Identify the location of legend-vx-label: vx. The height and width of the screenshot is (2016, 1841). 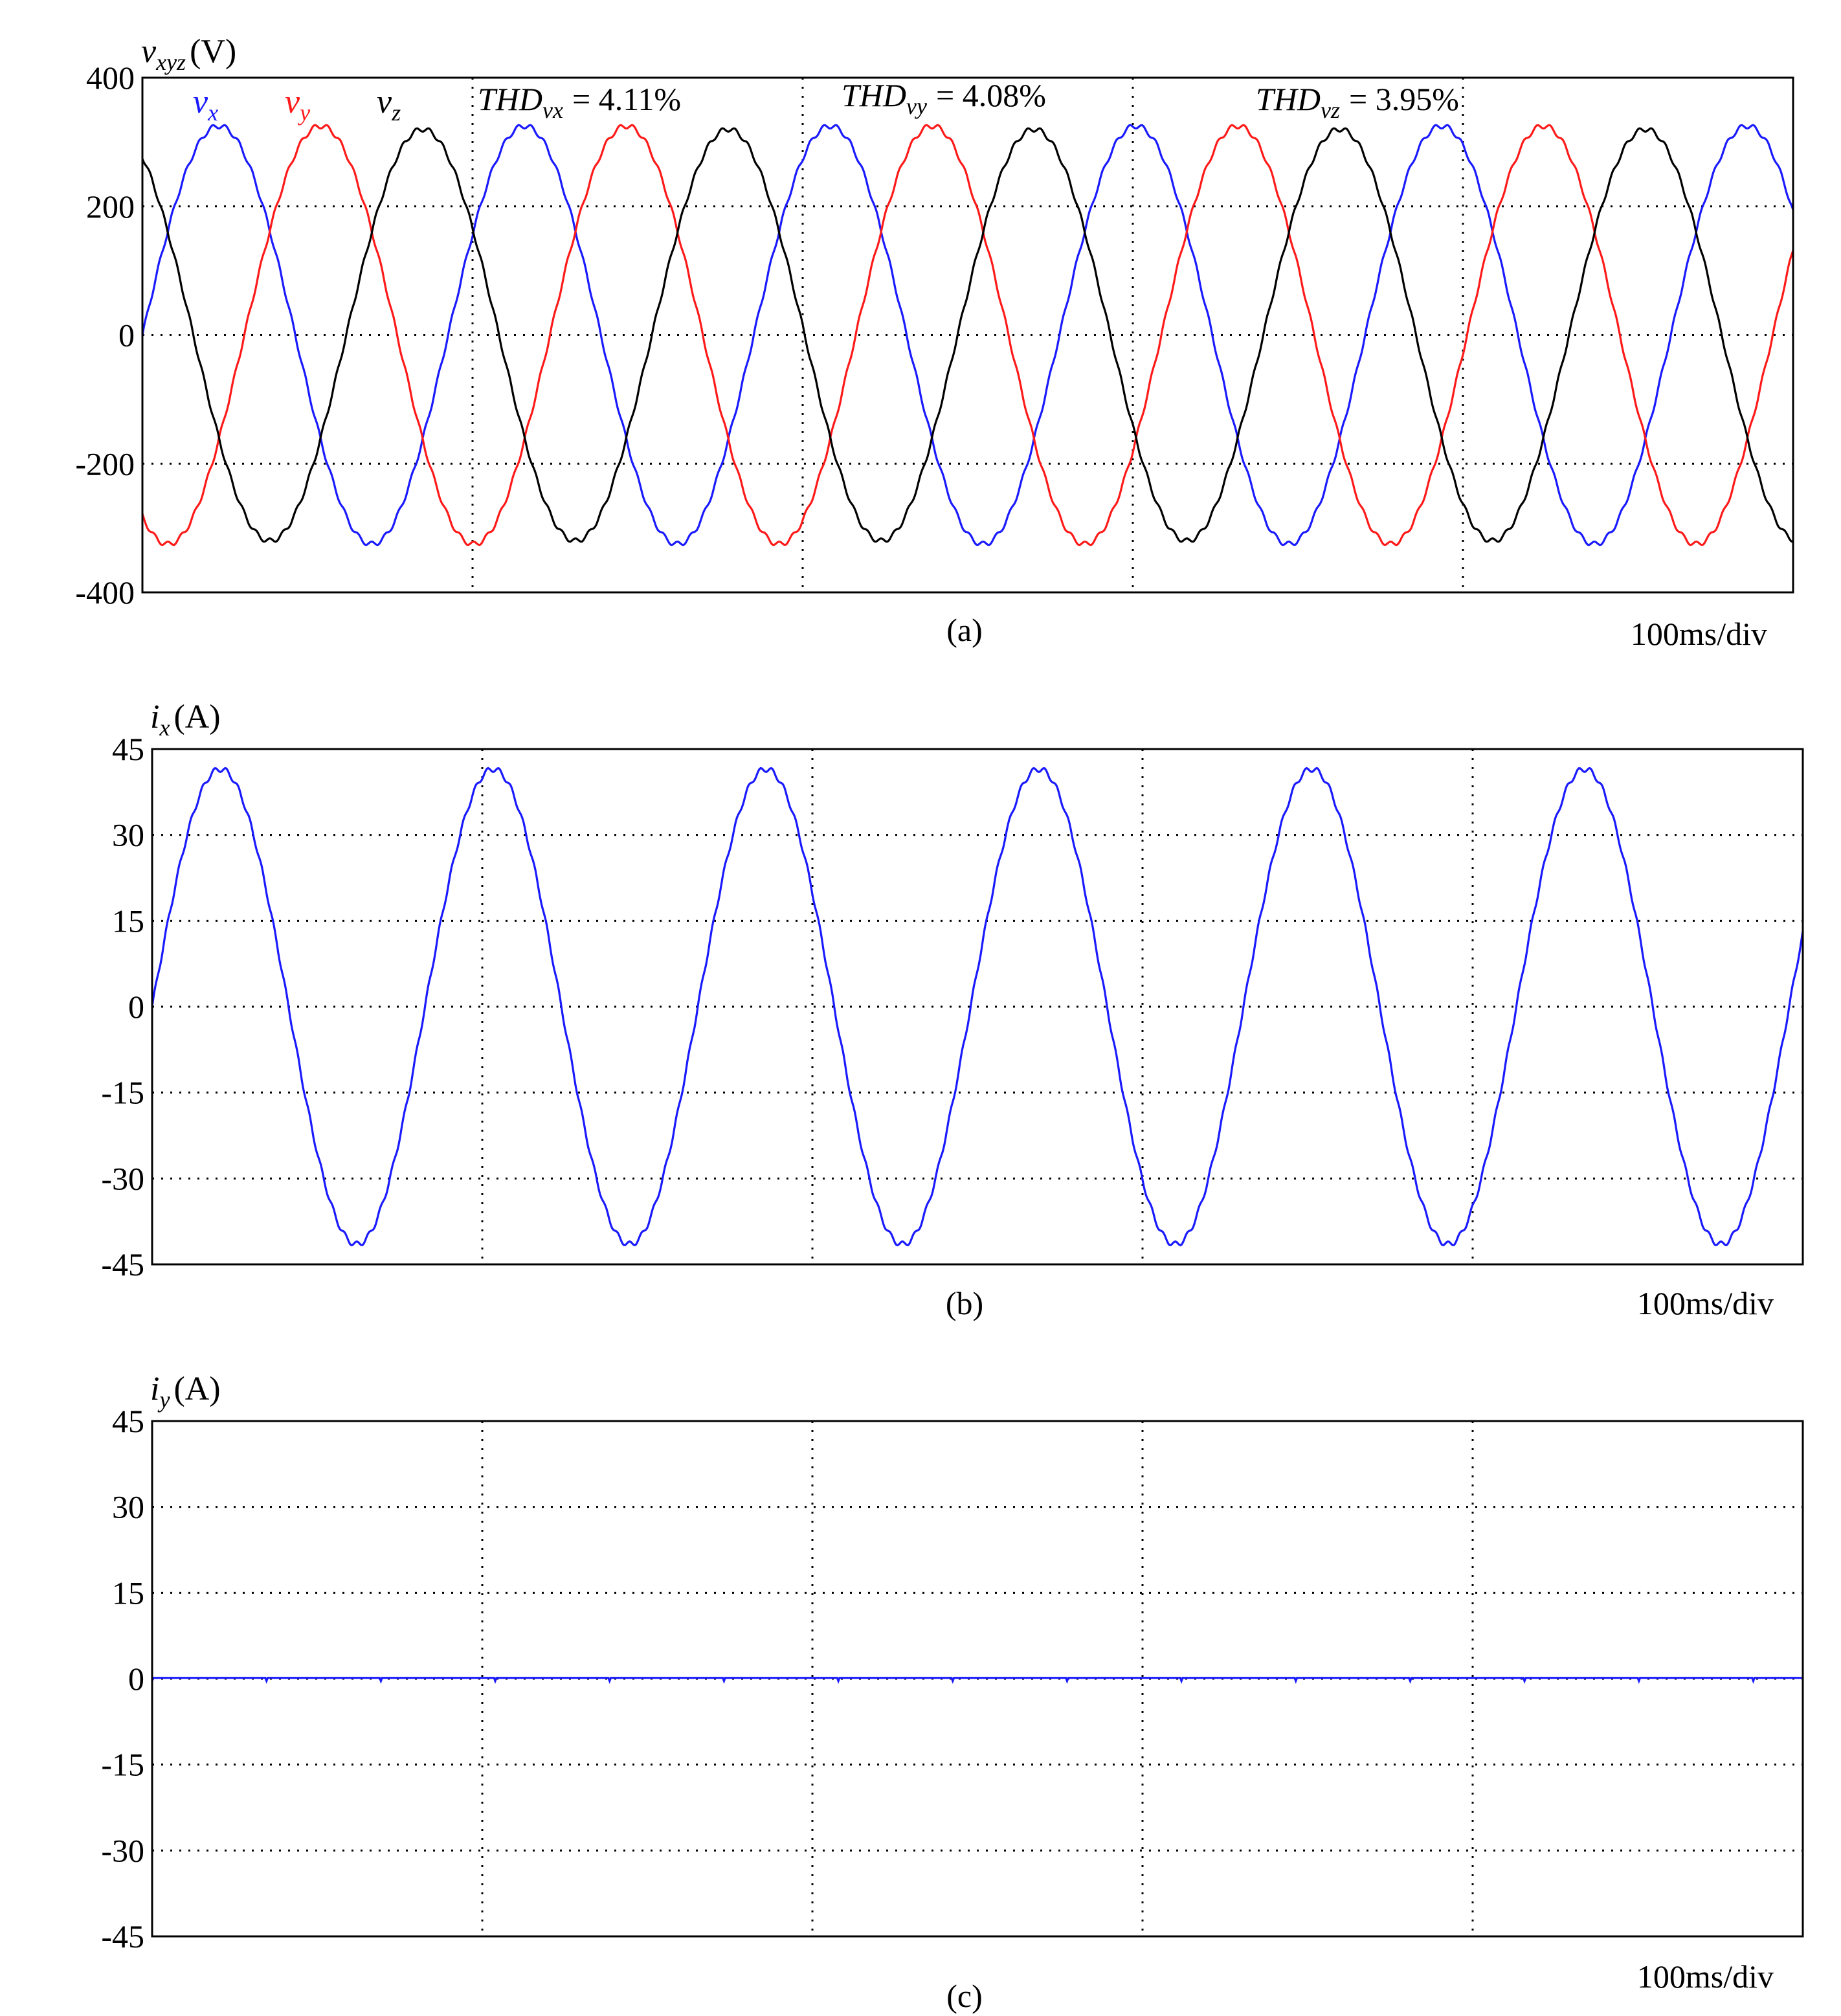
(205, 105).